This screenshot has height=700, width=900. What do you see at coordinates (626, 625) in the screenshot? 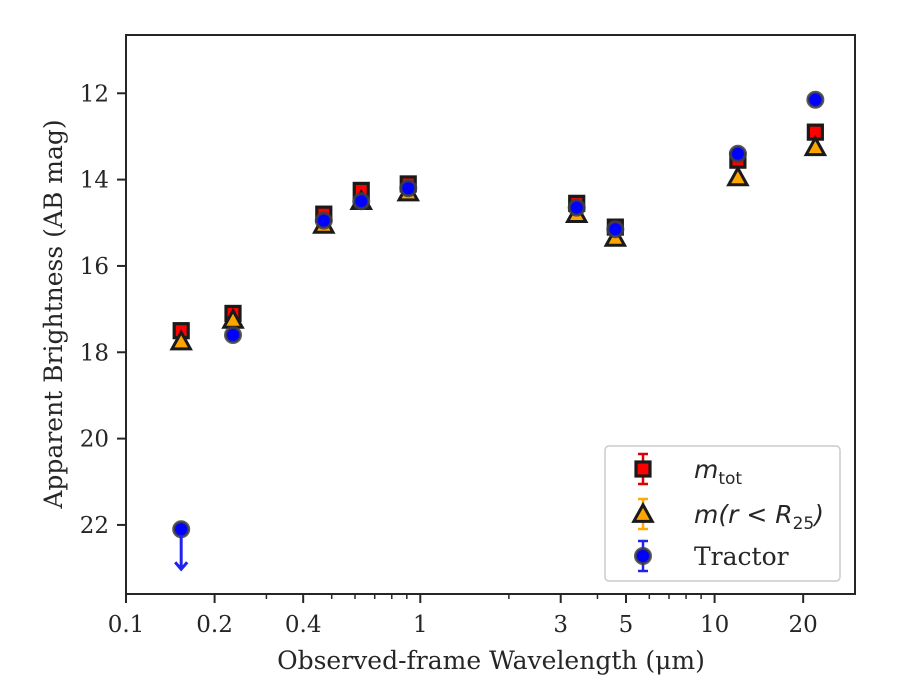
I see `x-tick-label: 5` at bounding box center [626, 625].